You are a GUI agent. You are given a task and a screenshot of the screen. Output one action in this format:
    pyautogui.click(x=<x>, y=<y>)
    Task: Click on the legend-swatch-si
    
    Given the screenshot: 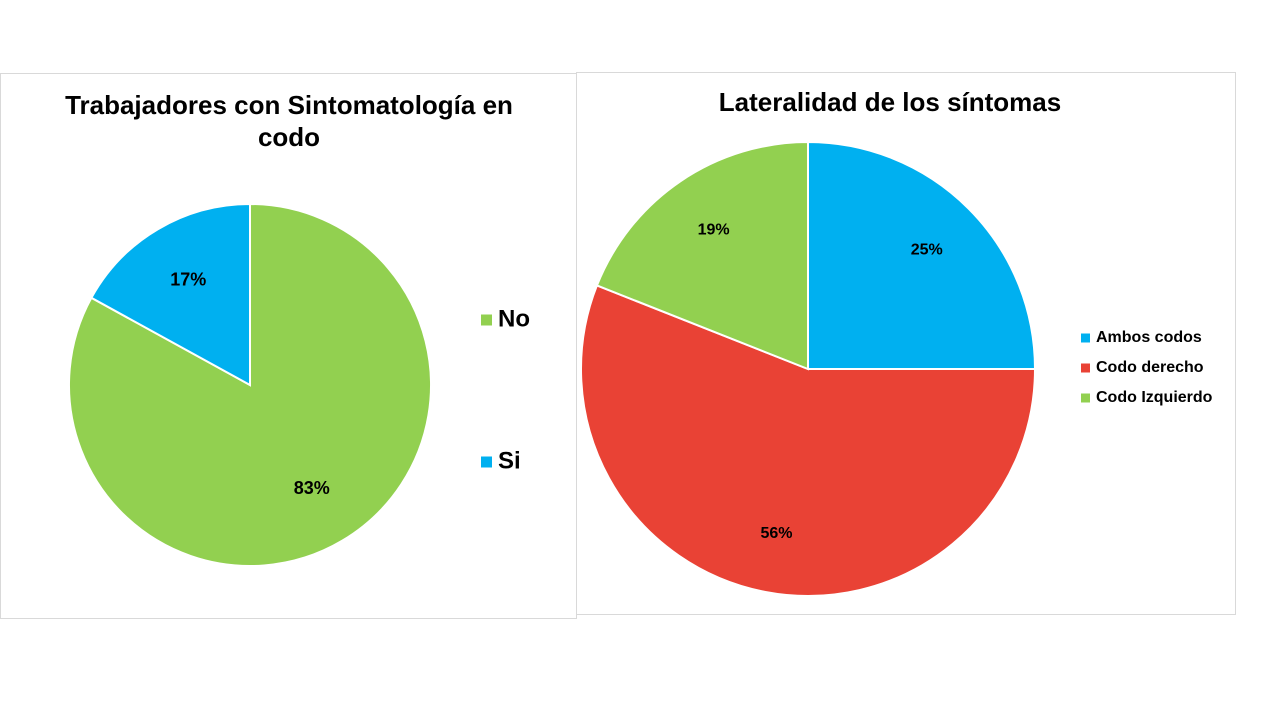 What is the action you would take?
    pyautogui.click(x=486, y=462)
    